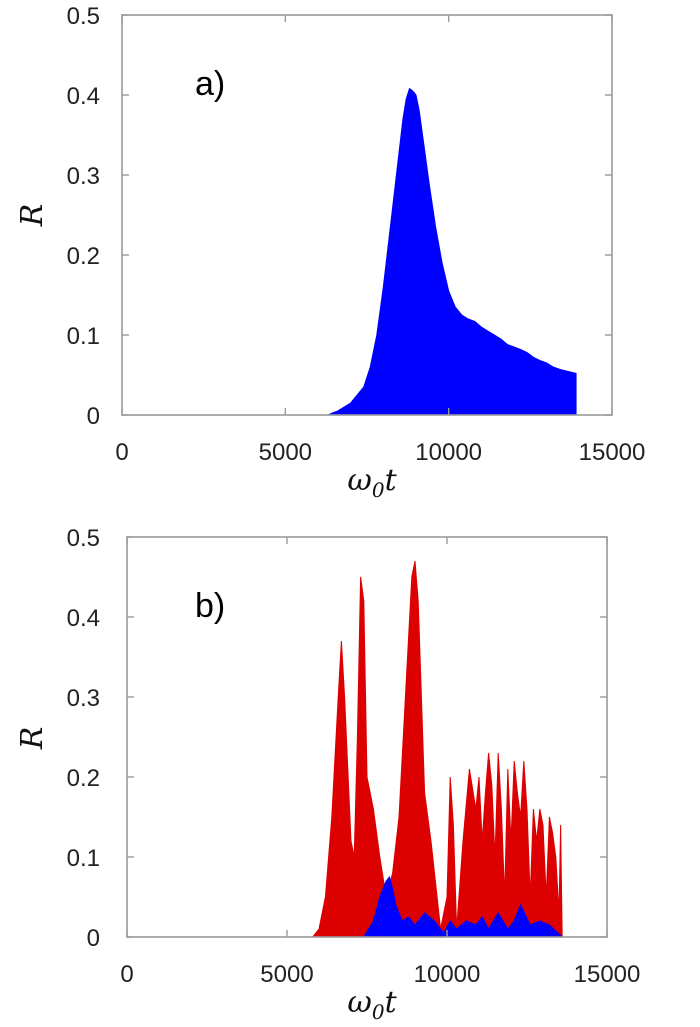  What do you see at coordinates (93, 416) in the screenshot?
I see `panel-a-y-tick-label: 0` at bounding box center [93, 416].